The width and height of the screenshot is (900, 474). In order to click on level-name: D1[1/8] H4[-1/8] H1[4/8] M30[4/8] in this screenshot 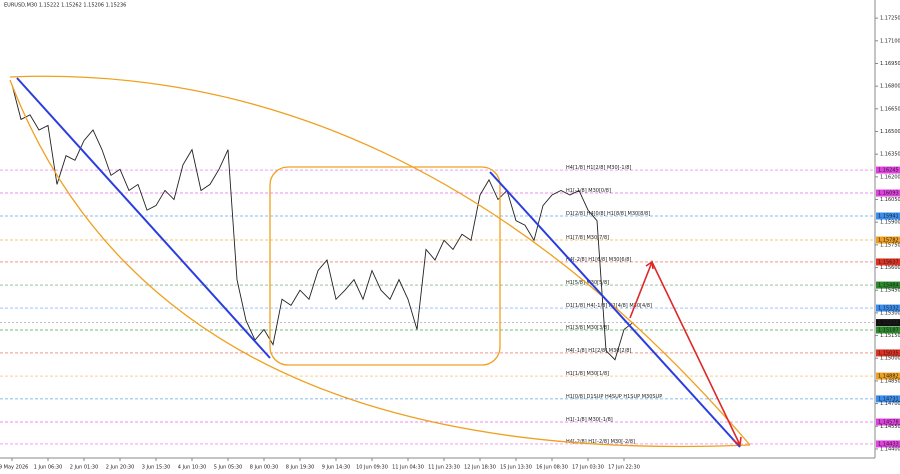, I will do `click(609, 306)`.